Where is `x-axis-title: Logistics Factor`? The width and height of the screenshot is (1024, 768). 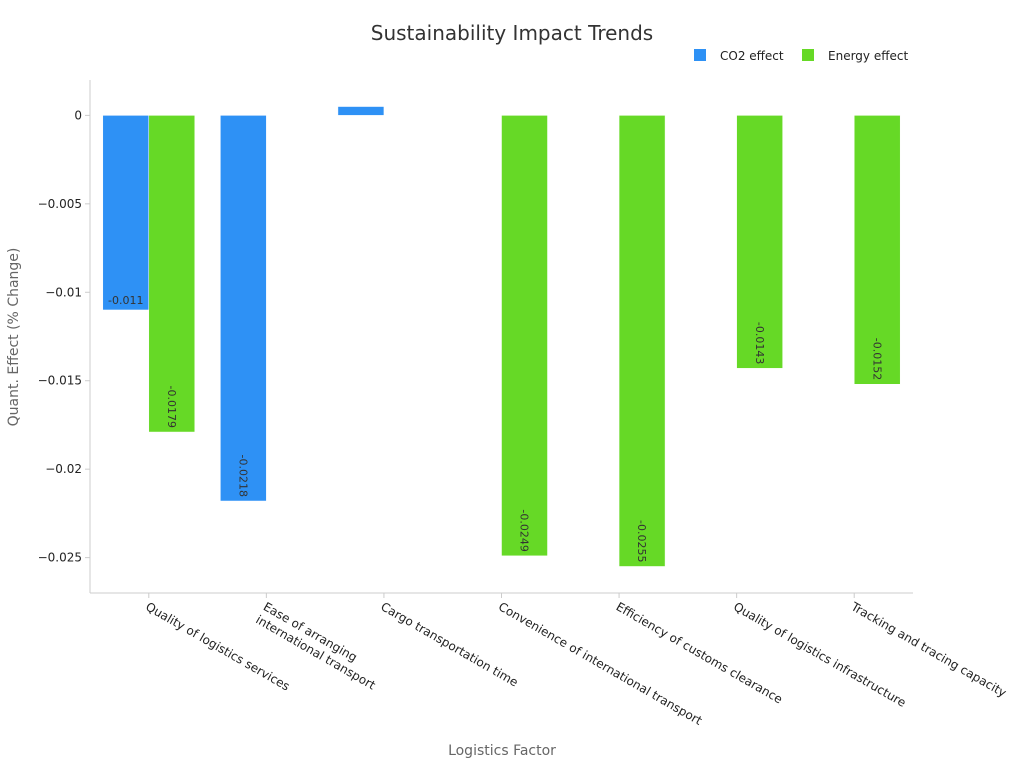 x-axis-title: Logistics Factor is located at coordinates (502, 751).